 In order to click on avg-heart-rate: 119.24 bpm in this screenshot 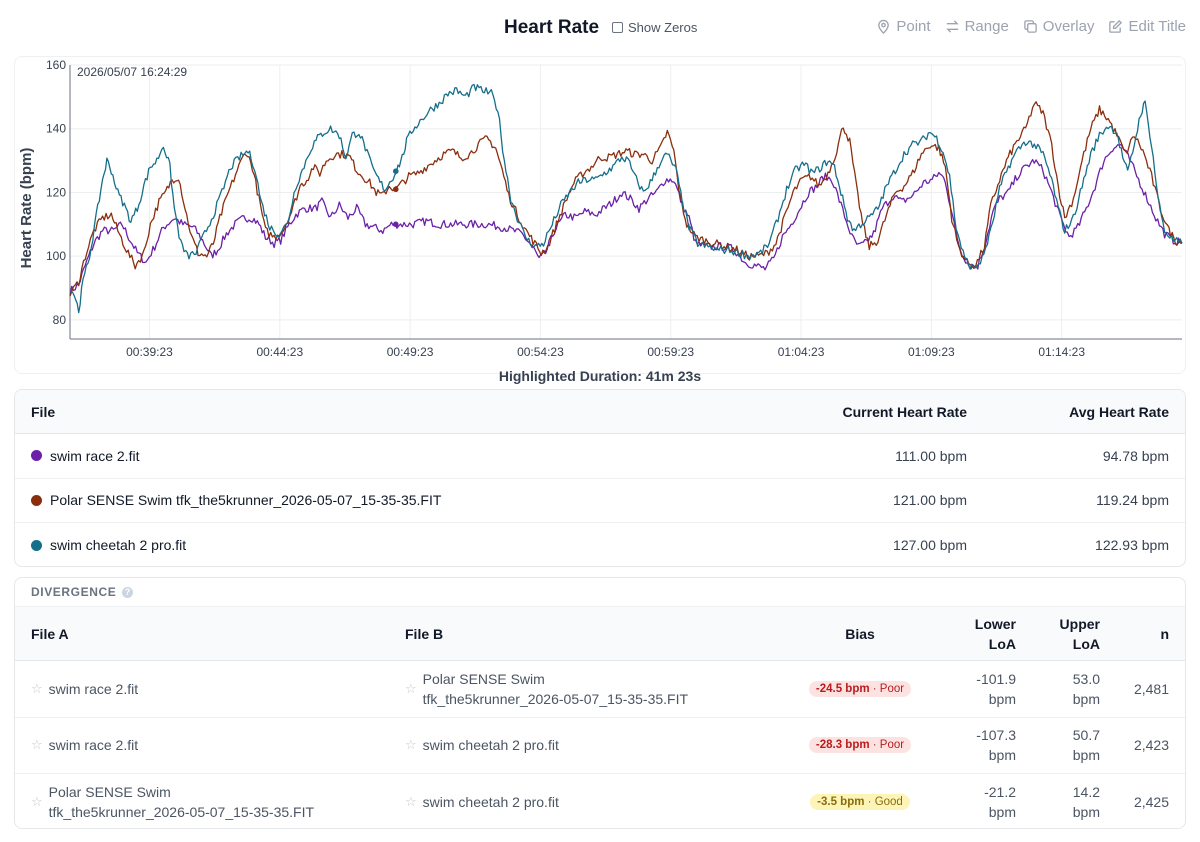, I will do `click(1132, 500)`.